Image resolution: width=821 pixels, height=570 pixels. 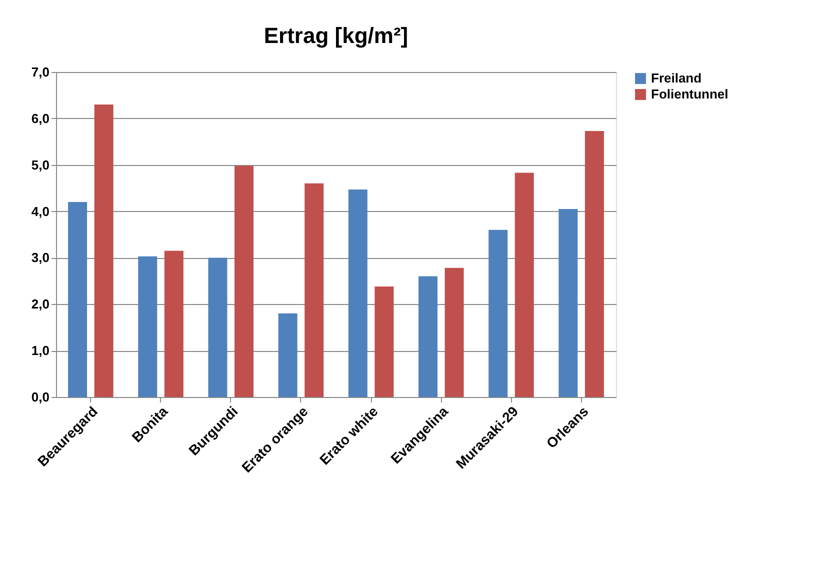 What do you see at coordinates (40, 72) in the screenshot?
I see `y-tick-label: 7,0` at bounding box center [40, 72].